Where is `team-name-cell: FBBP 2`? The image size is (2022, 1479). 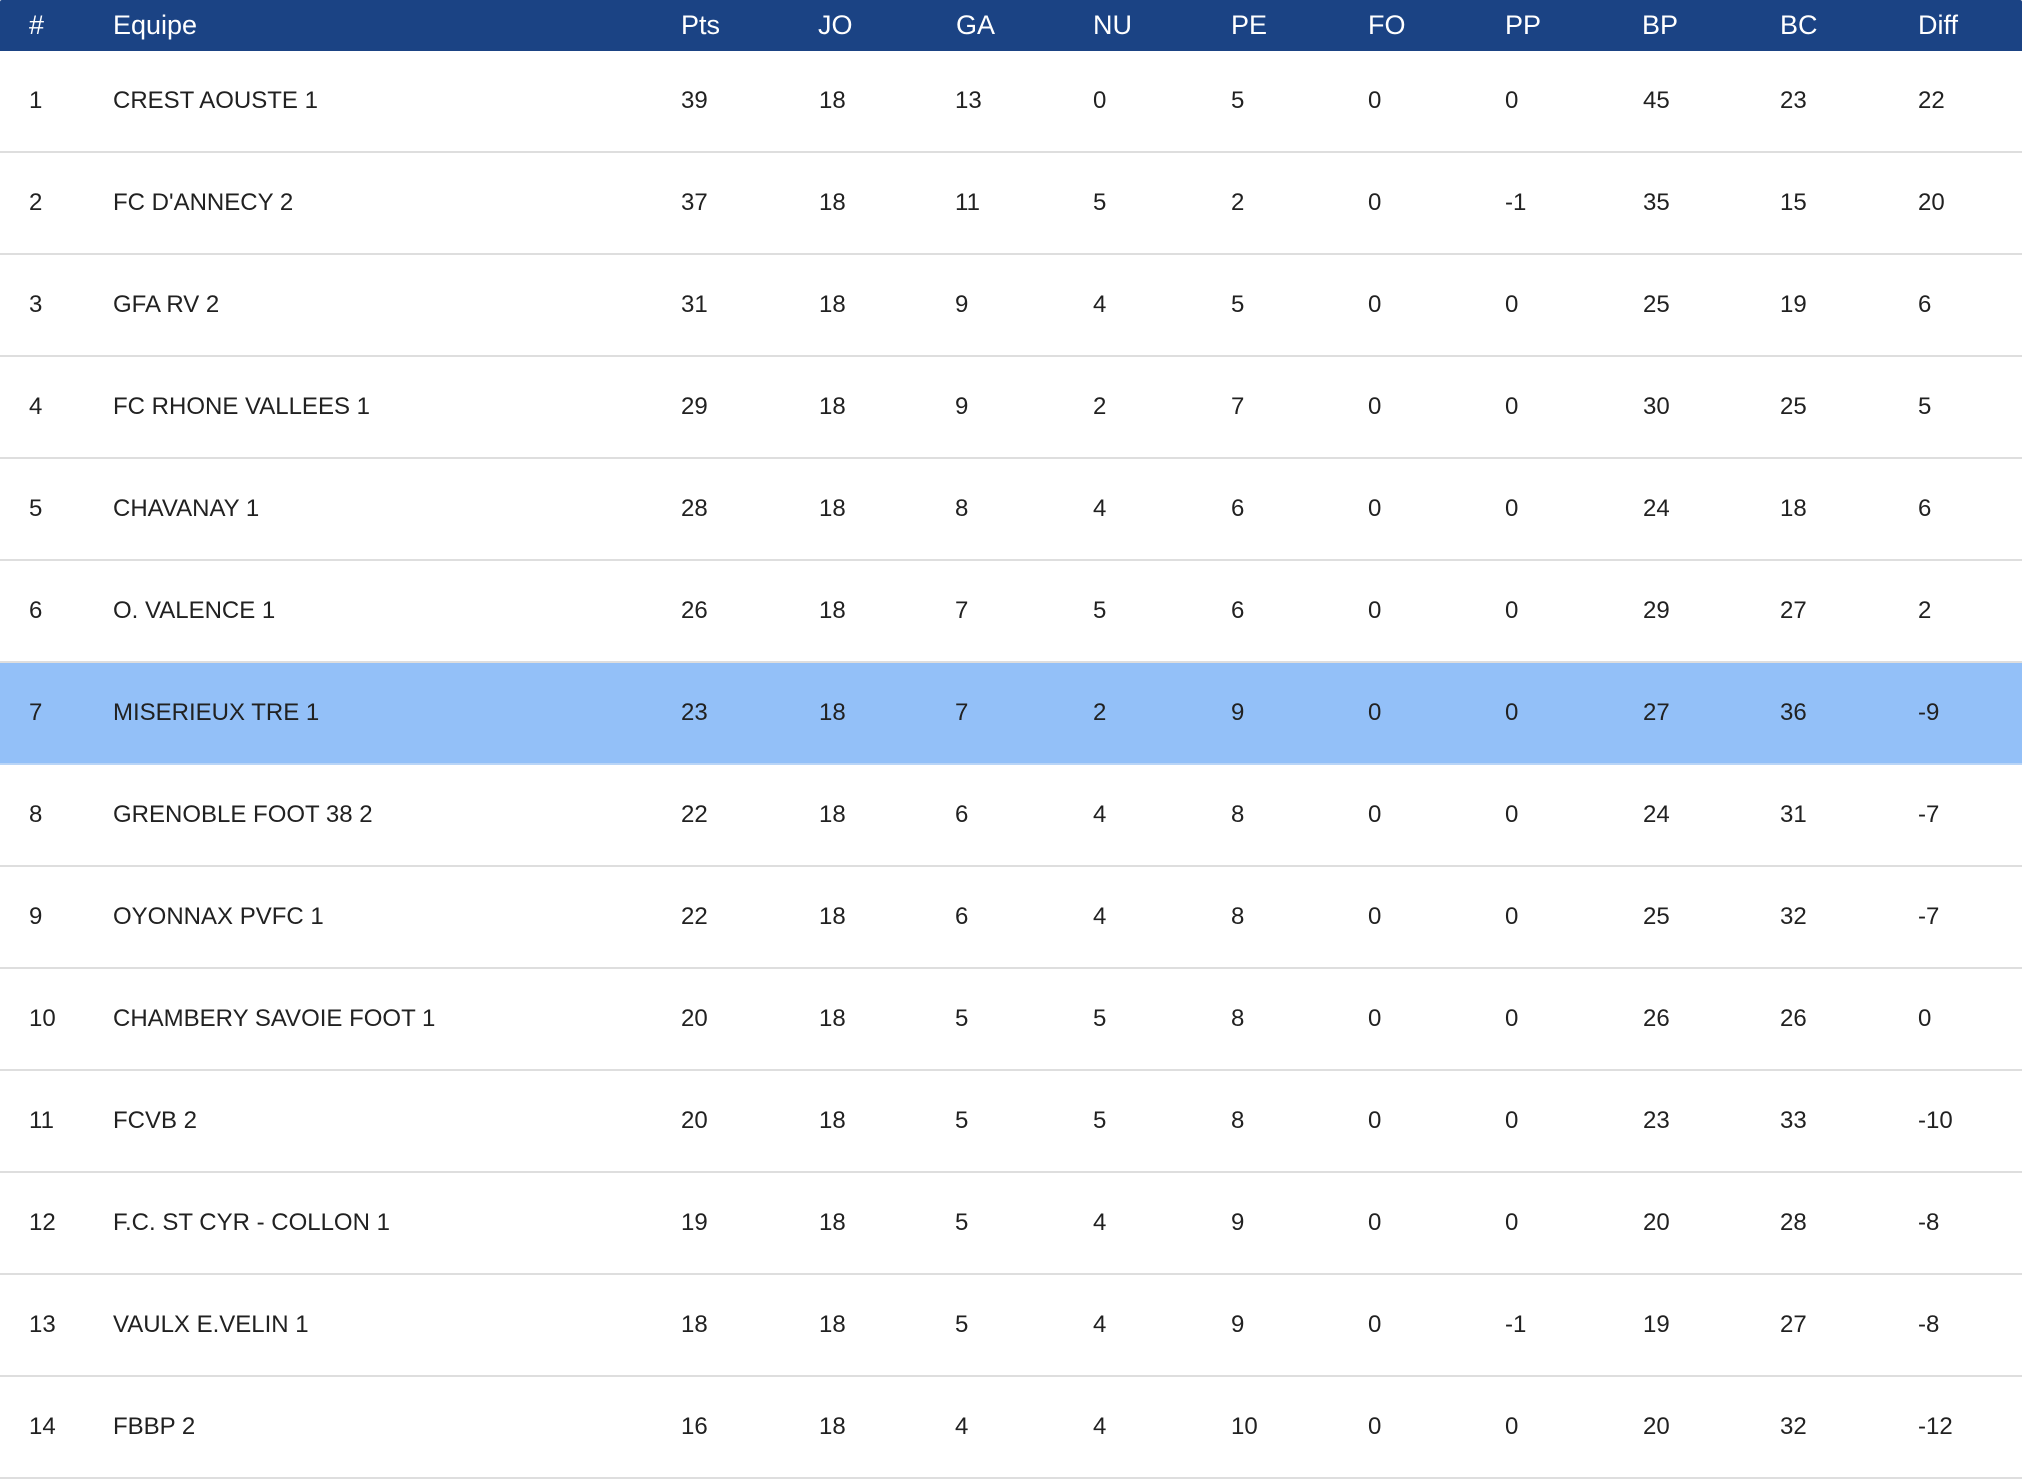 team-name-cell: FBBP 2 is located at coordinates (154, 1426).